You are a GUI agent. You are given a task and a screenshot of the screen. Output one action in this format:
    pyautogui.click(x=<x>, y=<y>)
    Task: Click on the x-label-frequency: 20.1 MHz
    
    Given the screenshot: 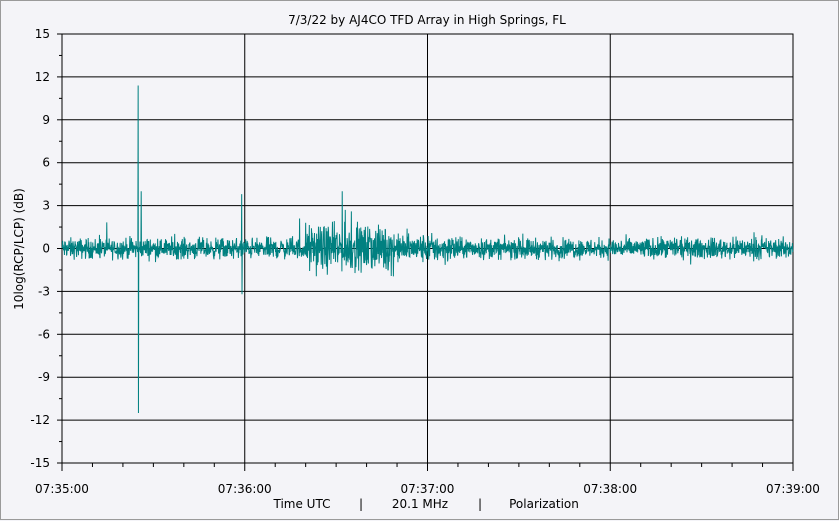 What is the action you would take?
    pyautogui.click(x=420, y=504)
    